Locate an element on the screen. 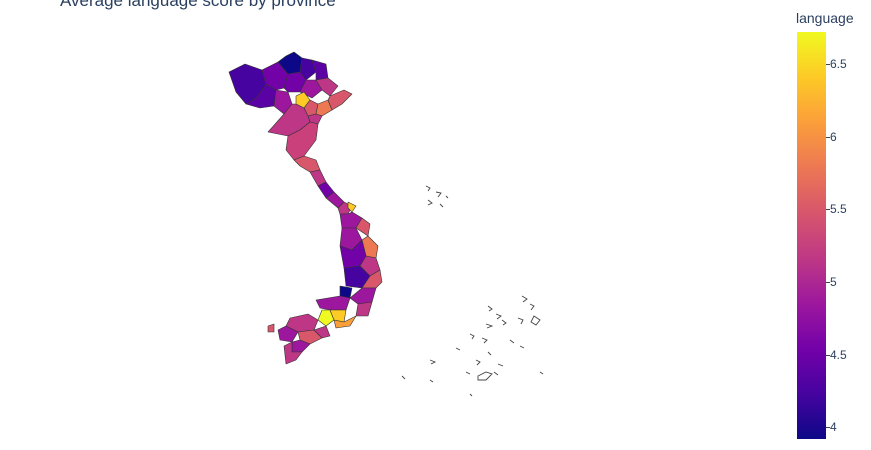 Image resolution: width=871 pixels, height=450 pixels. colorbar-tick-label: 5 is located at coordinates (833, 282).